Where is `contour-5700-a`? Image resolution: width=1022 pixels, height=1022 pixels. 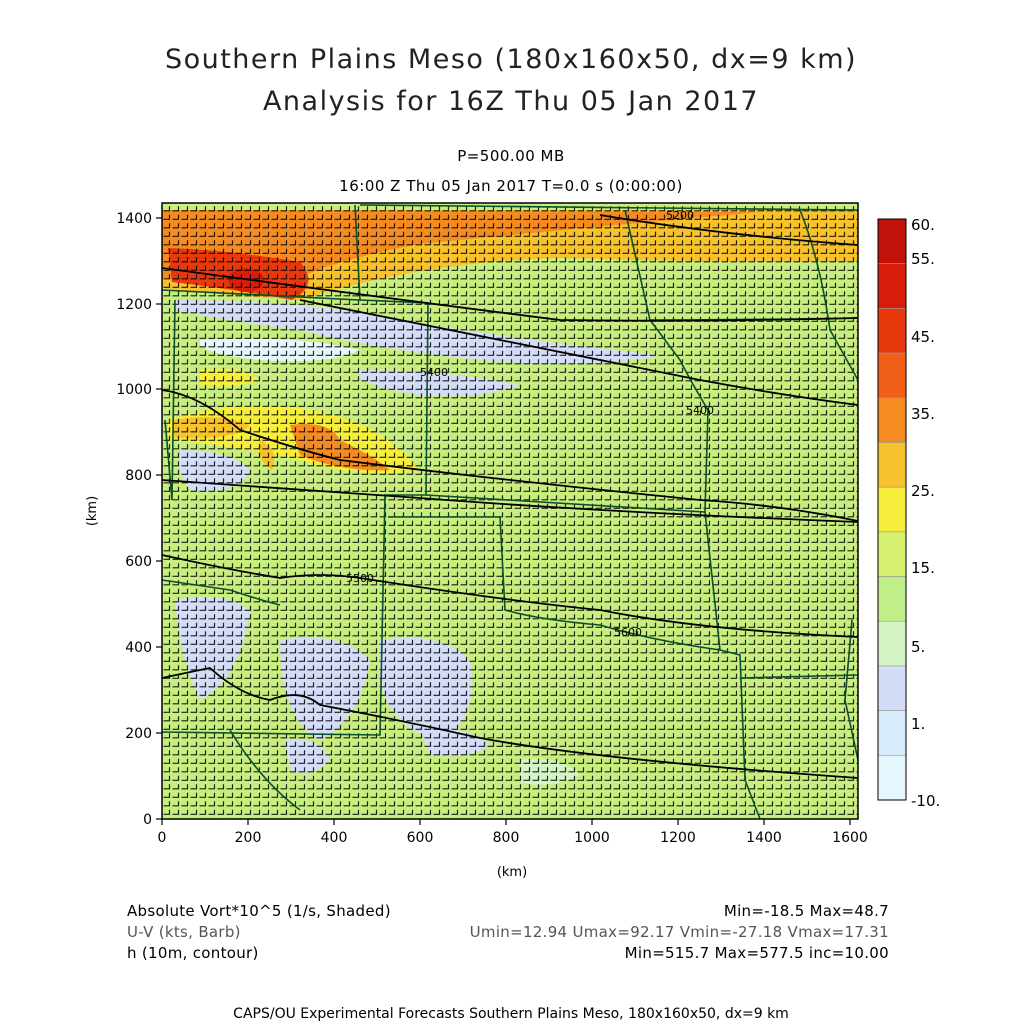 contour-5700-a is located at coordinates (510, 294).